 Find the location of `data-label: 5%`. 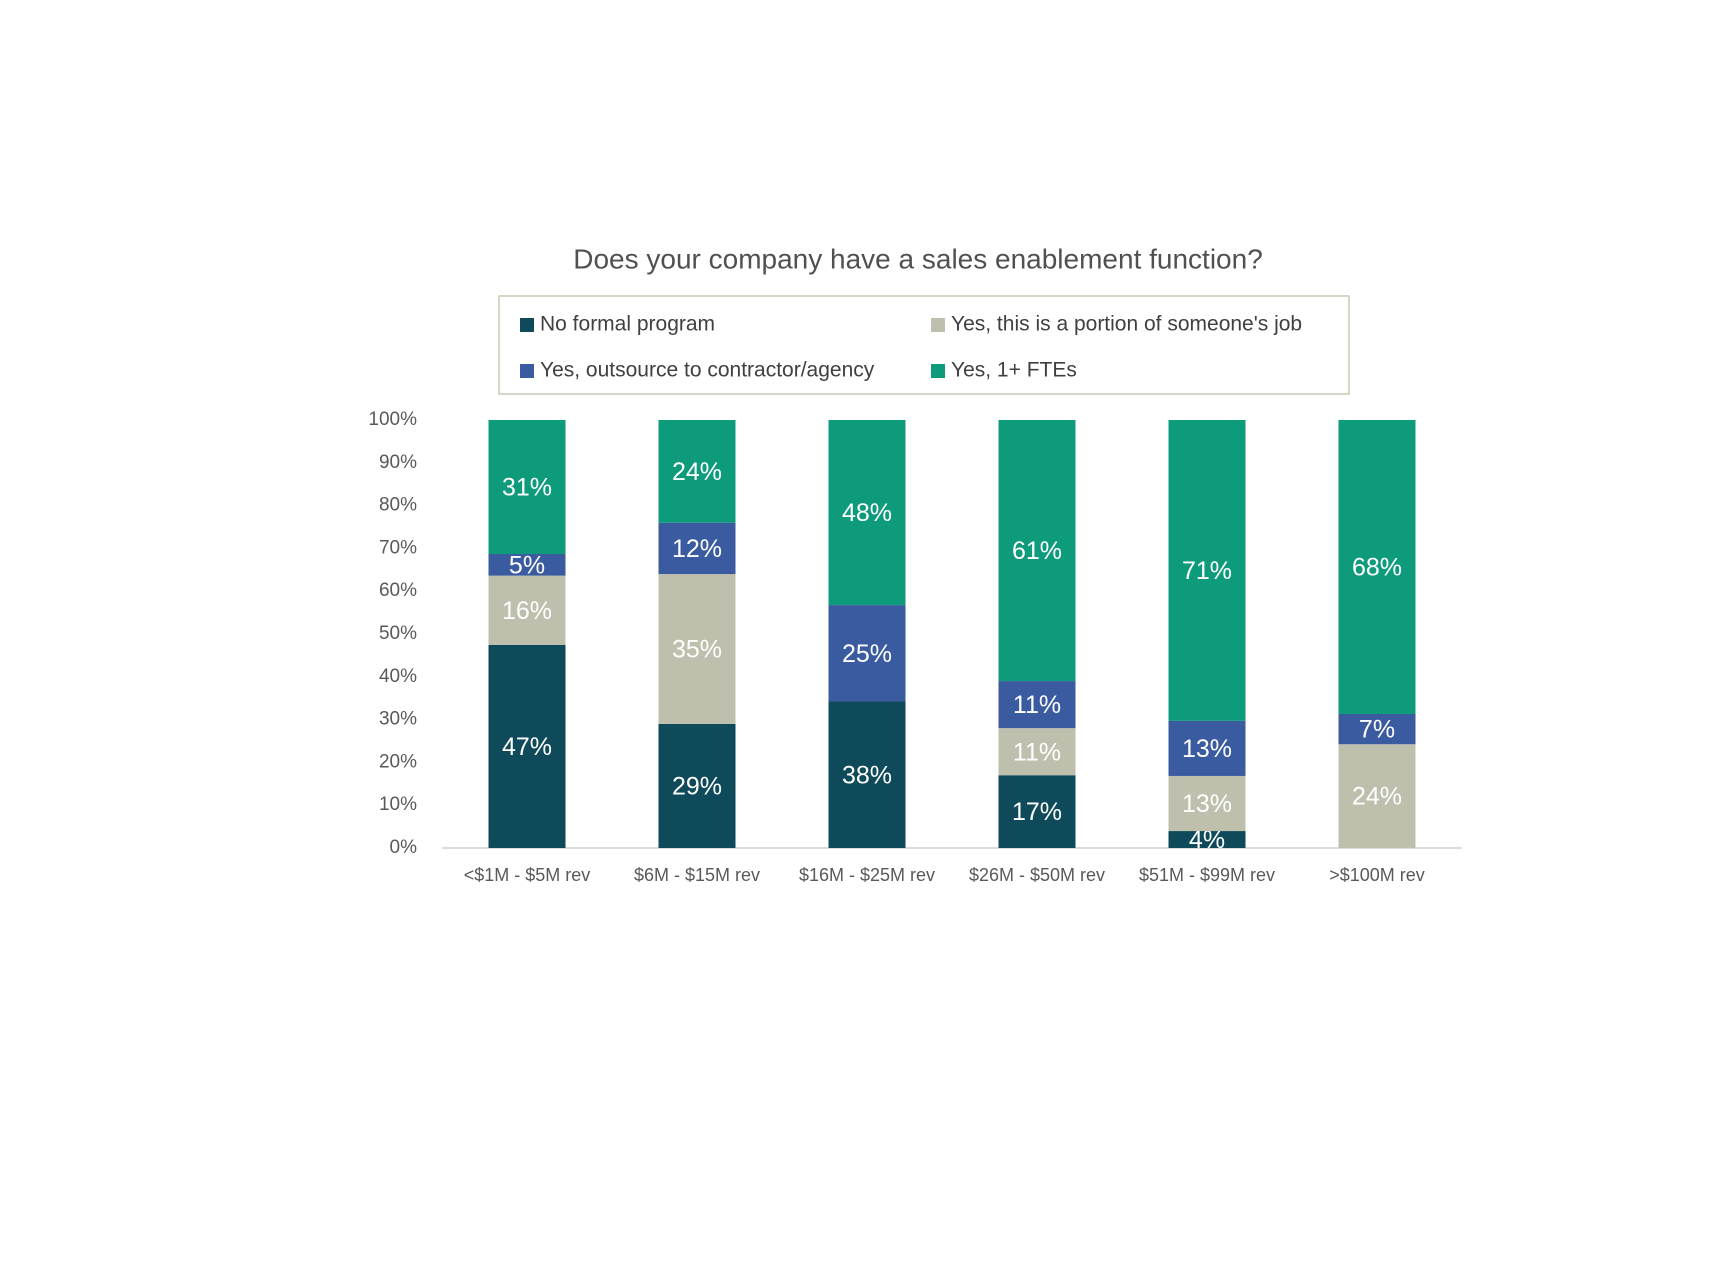

data-label: 5% is located at coordinates (527, 565).